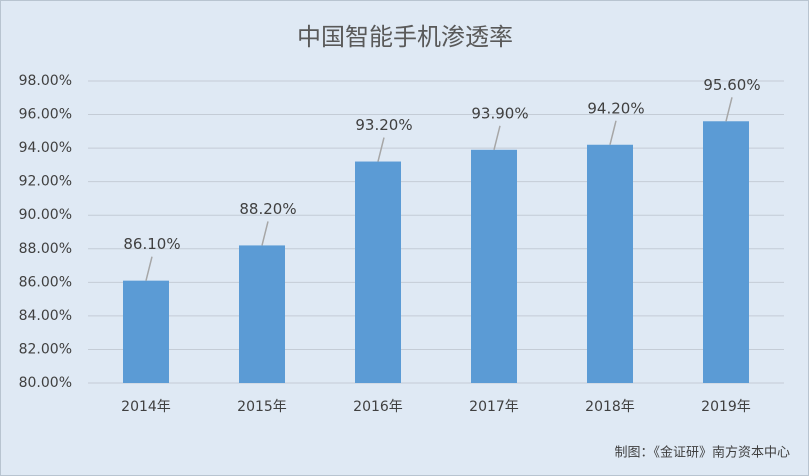  Describe the element at coordinates (267, 209) in the screenshot. I see `value-label: 88.20%` at that location.